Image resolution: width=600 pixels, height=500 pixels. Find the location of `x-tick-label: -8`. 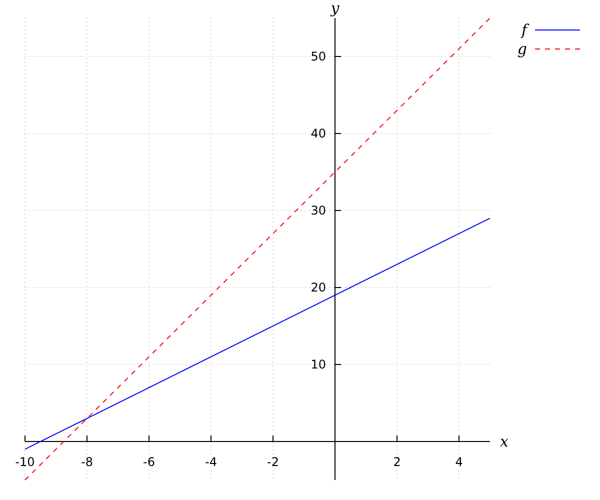

x-tick-label: -8 is located at coordinates (87, 462).